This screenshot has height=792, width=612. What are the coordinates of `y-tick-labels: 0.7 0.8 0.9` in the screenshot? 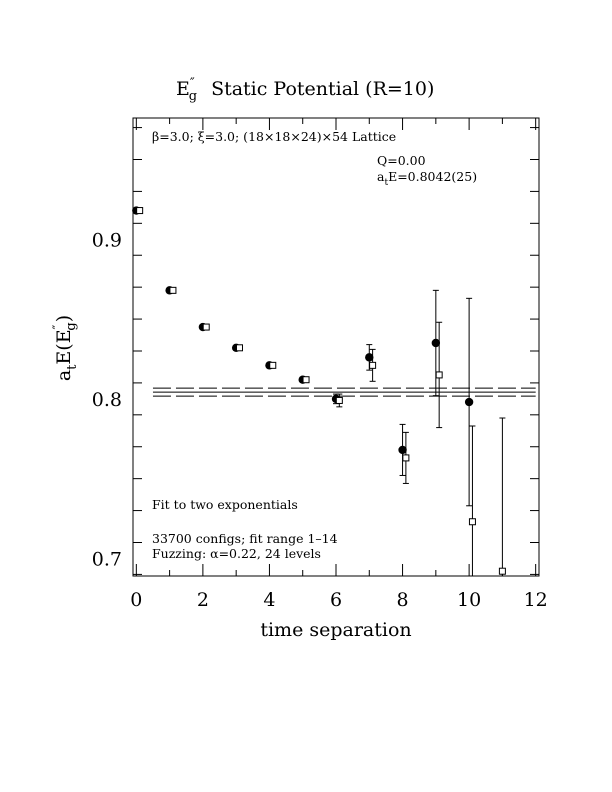 It's located at (107, 399).